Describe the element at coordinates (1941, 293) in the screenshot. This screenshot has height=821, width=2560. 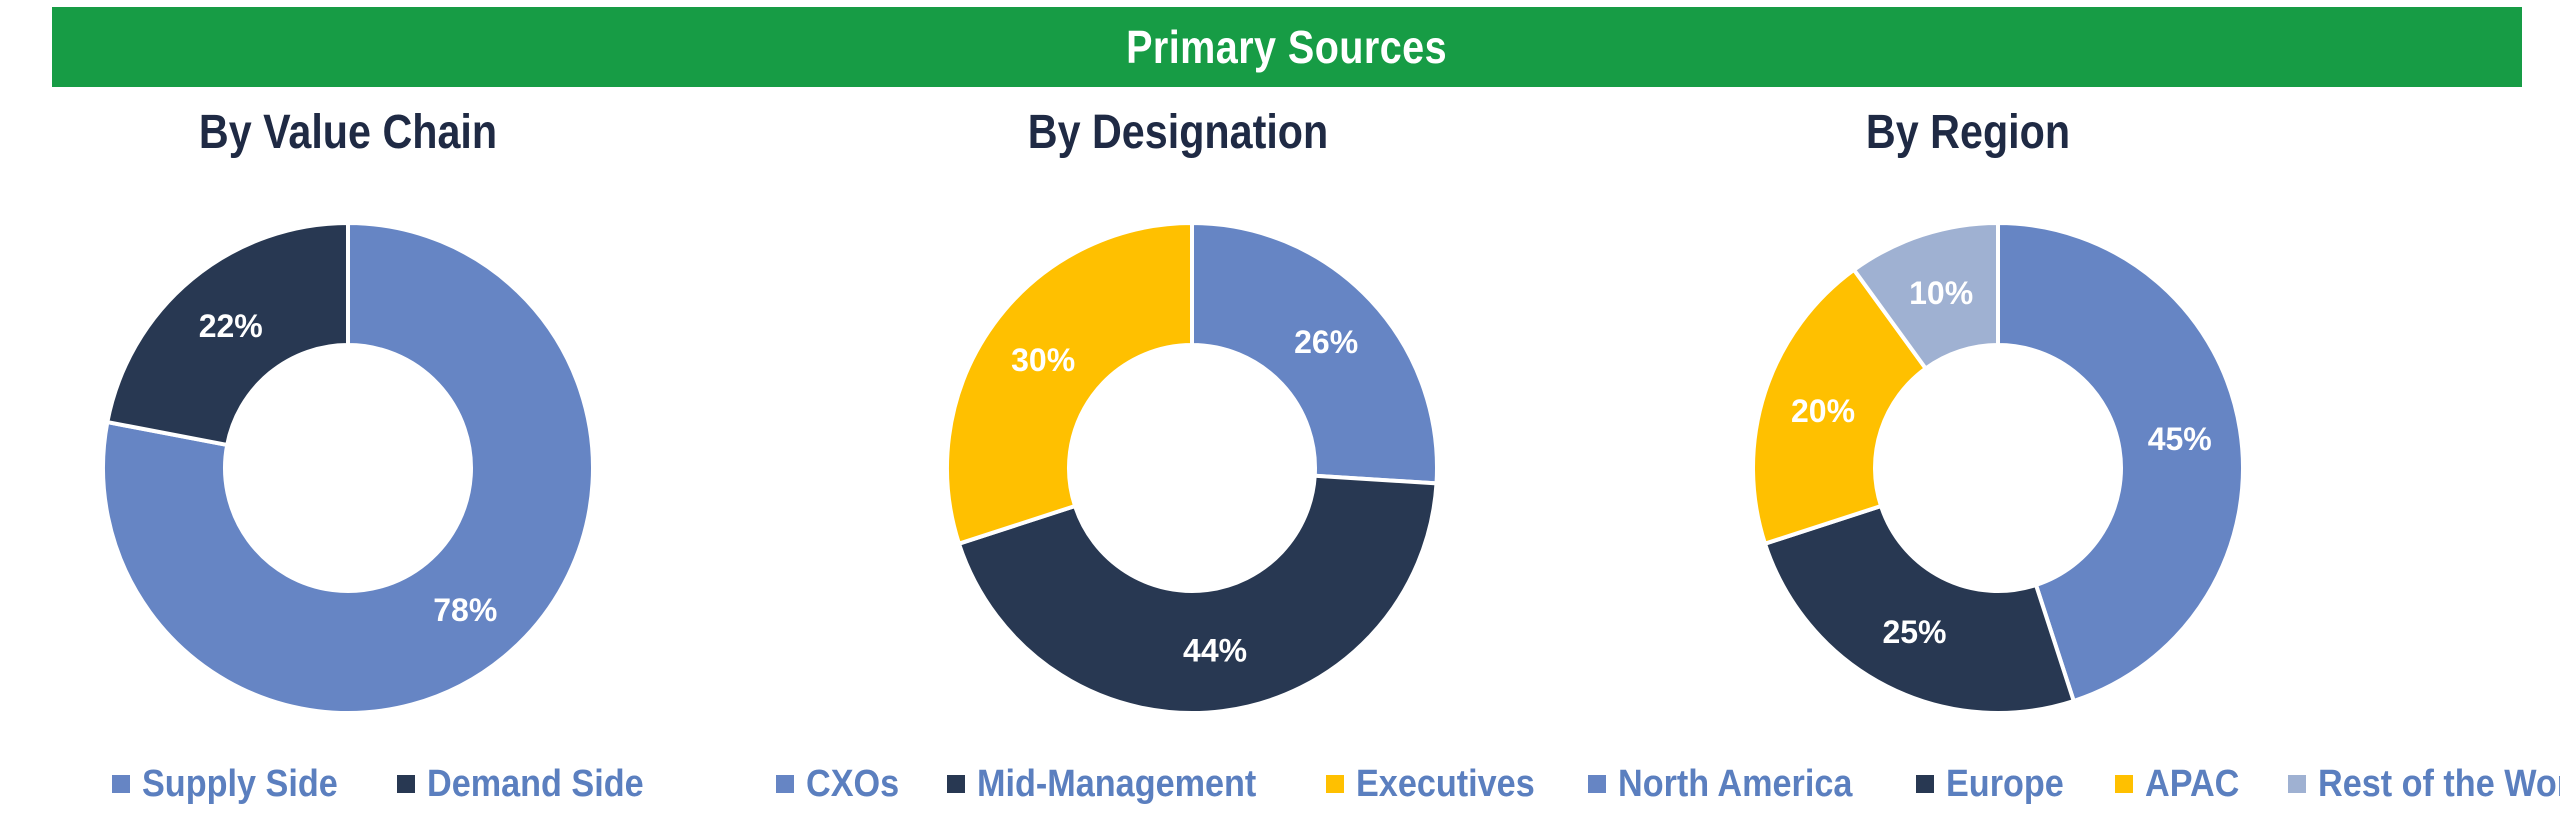
I see `slice-label-rest-of-the-world: 10%` at that location.